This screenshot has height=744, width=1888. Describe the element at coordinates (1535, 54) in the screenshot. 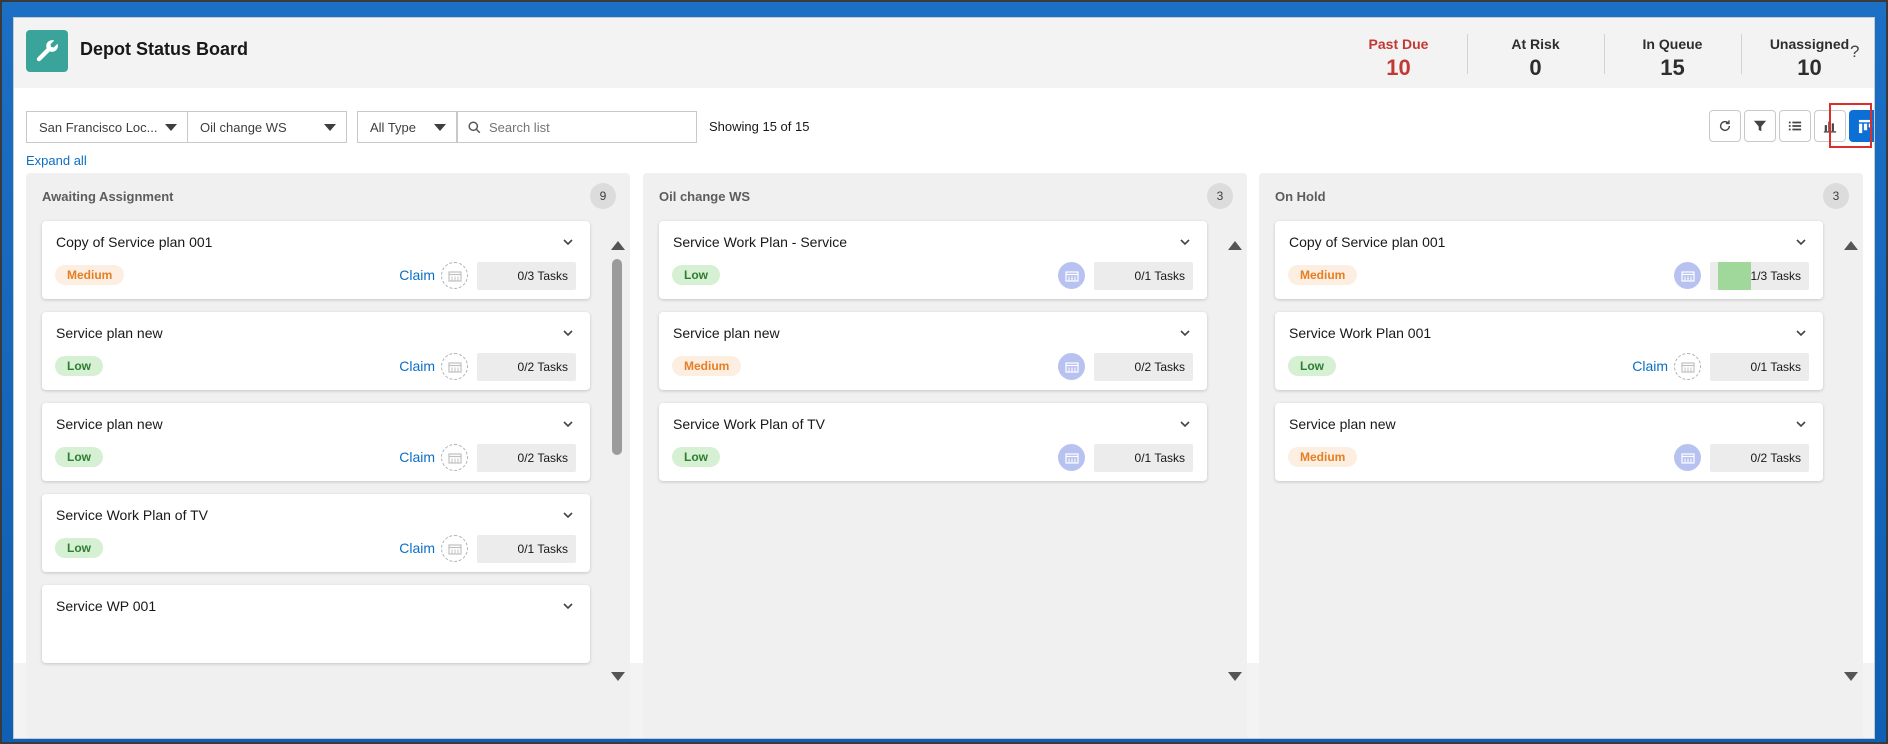

I see `stat-at-risk: At Risk 0` at that location.